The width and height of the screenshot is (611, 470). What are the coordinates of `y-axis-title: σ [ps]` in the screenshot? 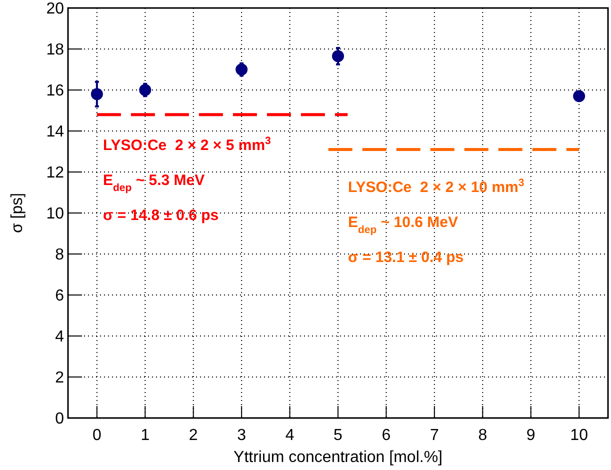 It's located at (17, 213).